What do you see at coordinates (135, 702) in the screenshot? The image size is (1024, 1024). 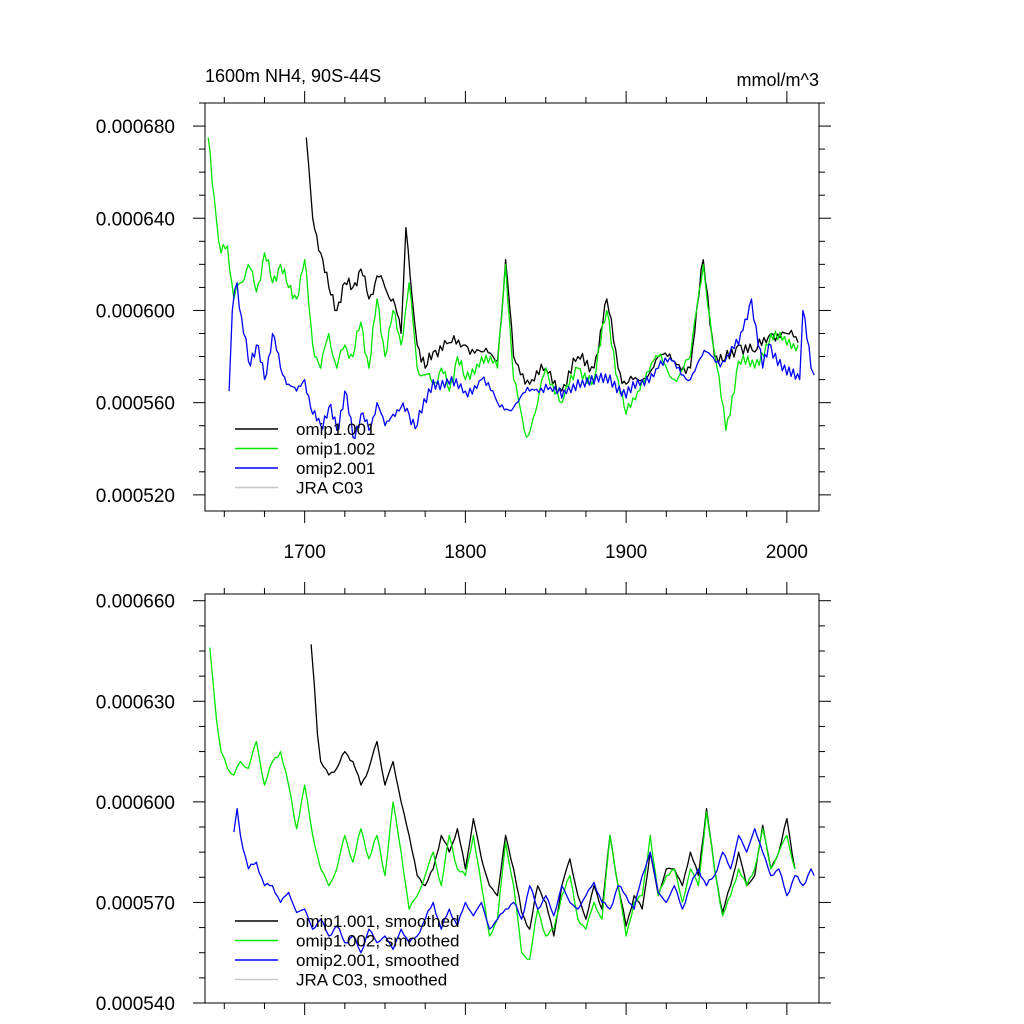 I see `y-tick-label: 0.000630` at bounding box center [135, 702].